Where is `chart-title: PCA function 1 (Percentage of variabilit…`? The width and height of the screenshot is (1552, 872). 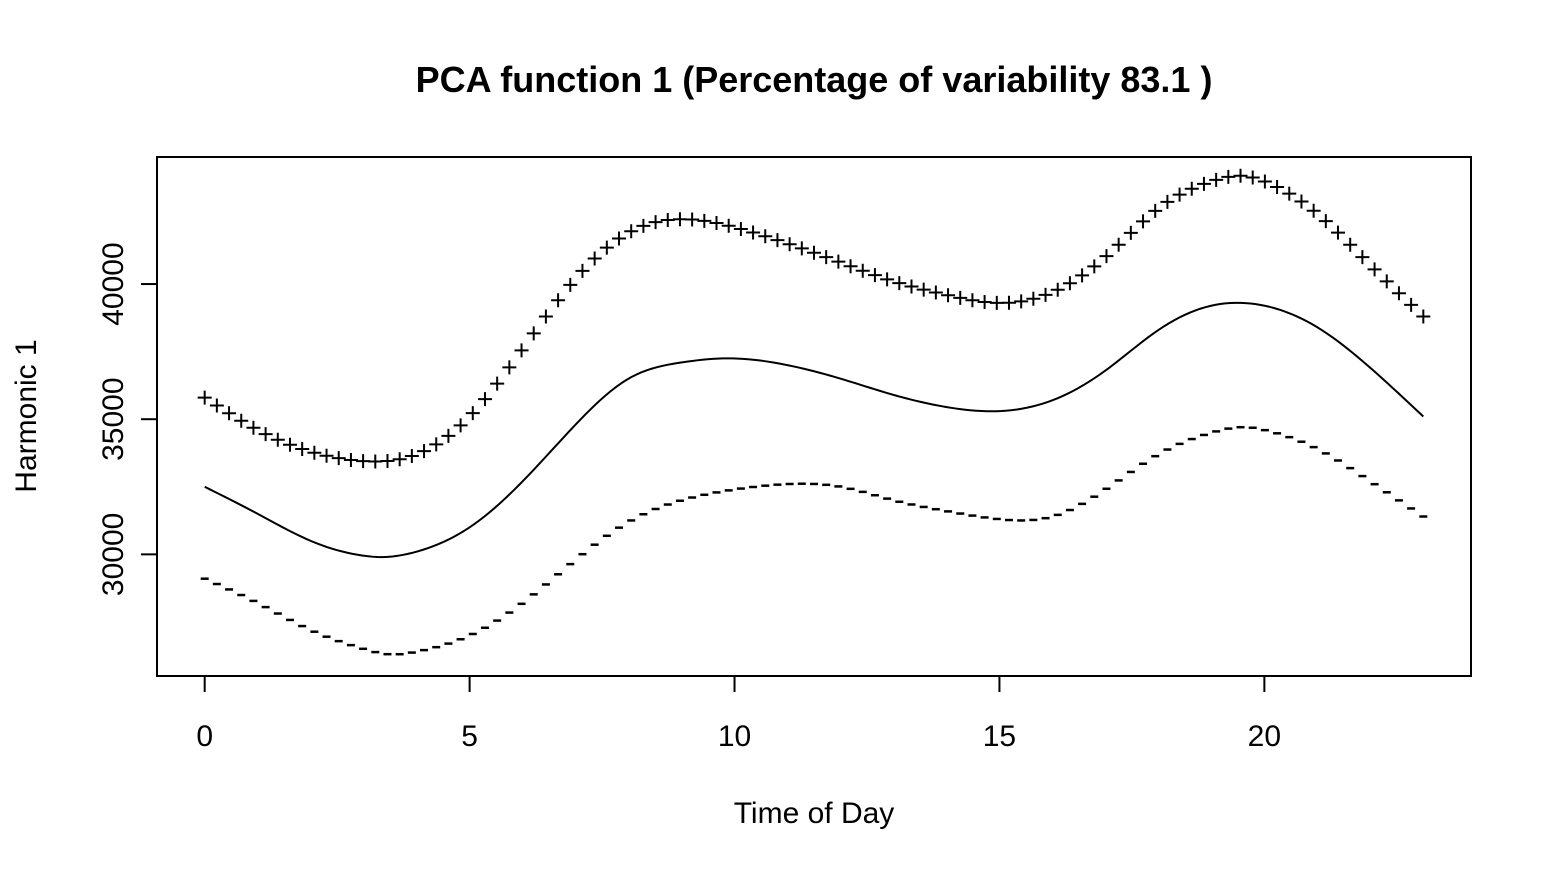
chart-title: PCA function 1 (Percentage of variabilit… is located at coordinates (814, 79).